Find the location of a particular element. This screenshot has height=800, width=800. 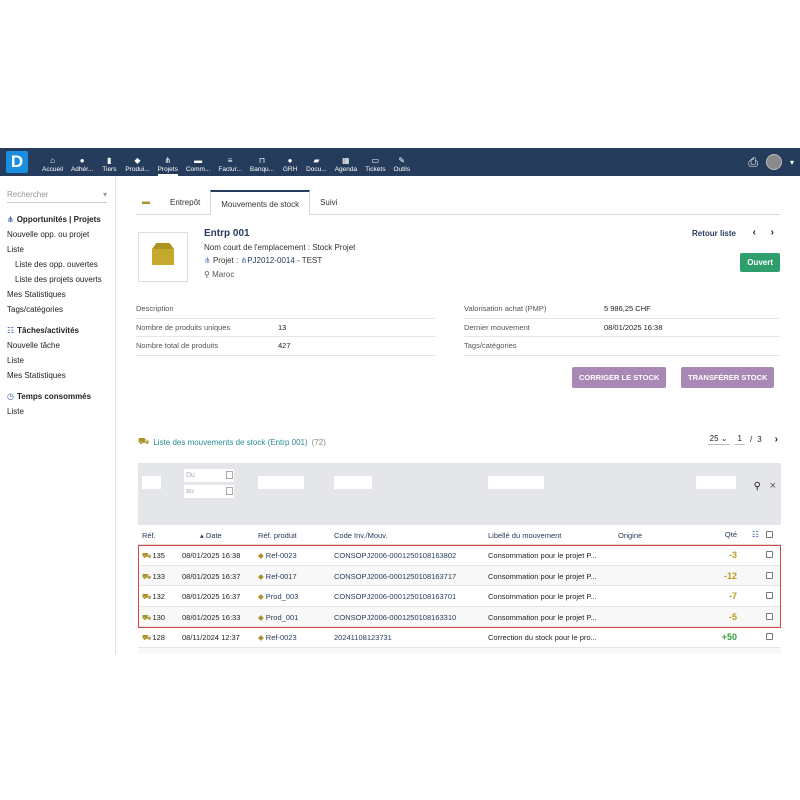

transfer-stock-button: TRANSFÉRER STOCK is located at coordinates (728, 377).